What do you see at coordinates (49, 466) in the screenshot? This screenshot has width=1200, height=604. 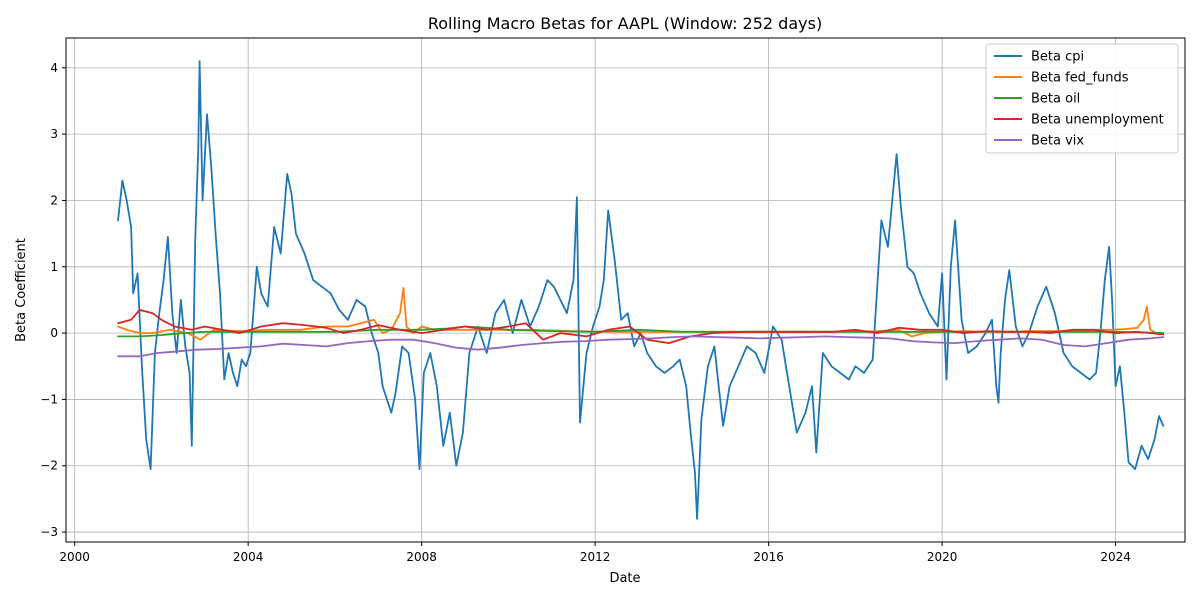 I see `y-tick-label: −2` at bounding box center [49, 466].